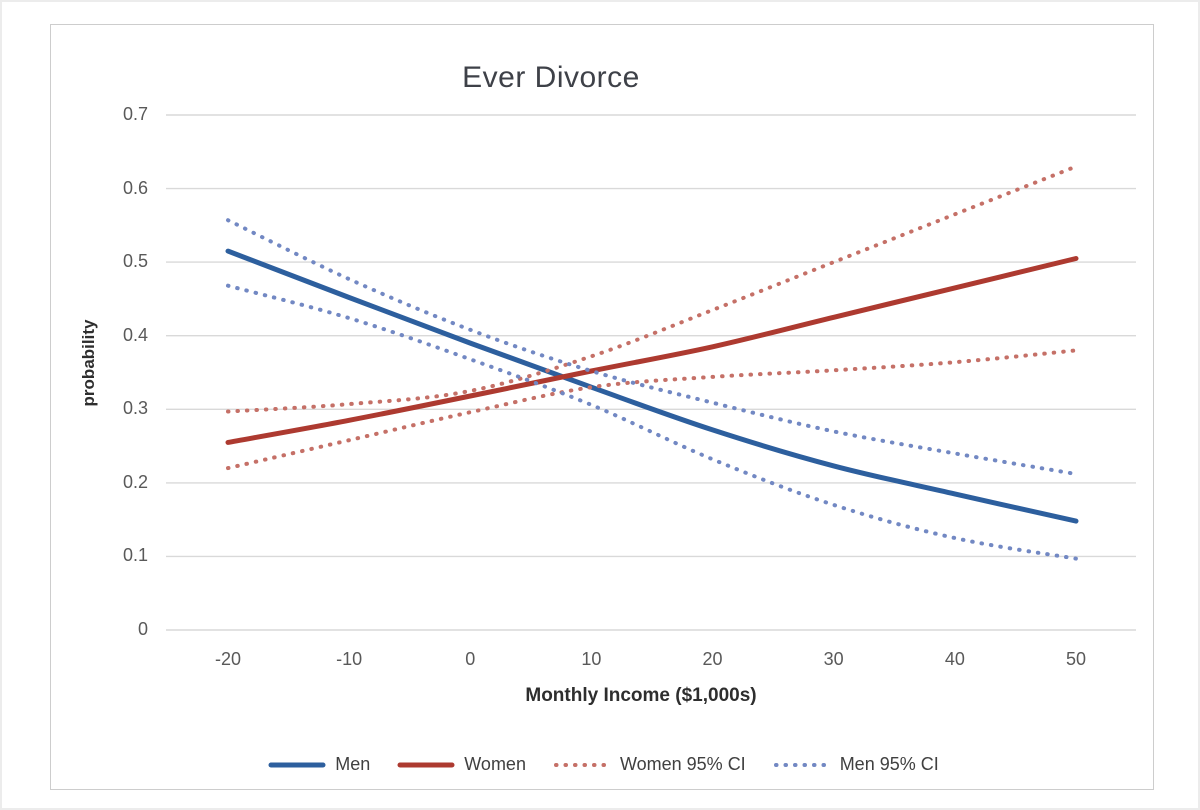 The width and height of the screenshot is (1200, 810). Describe the element at coordinates (954, 659) in the screenshot. I see `x-tick-label: 40` at that location.